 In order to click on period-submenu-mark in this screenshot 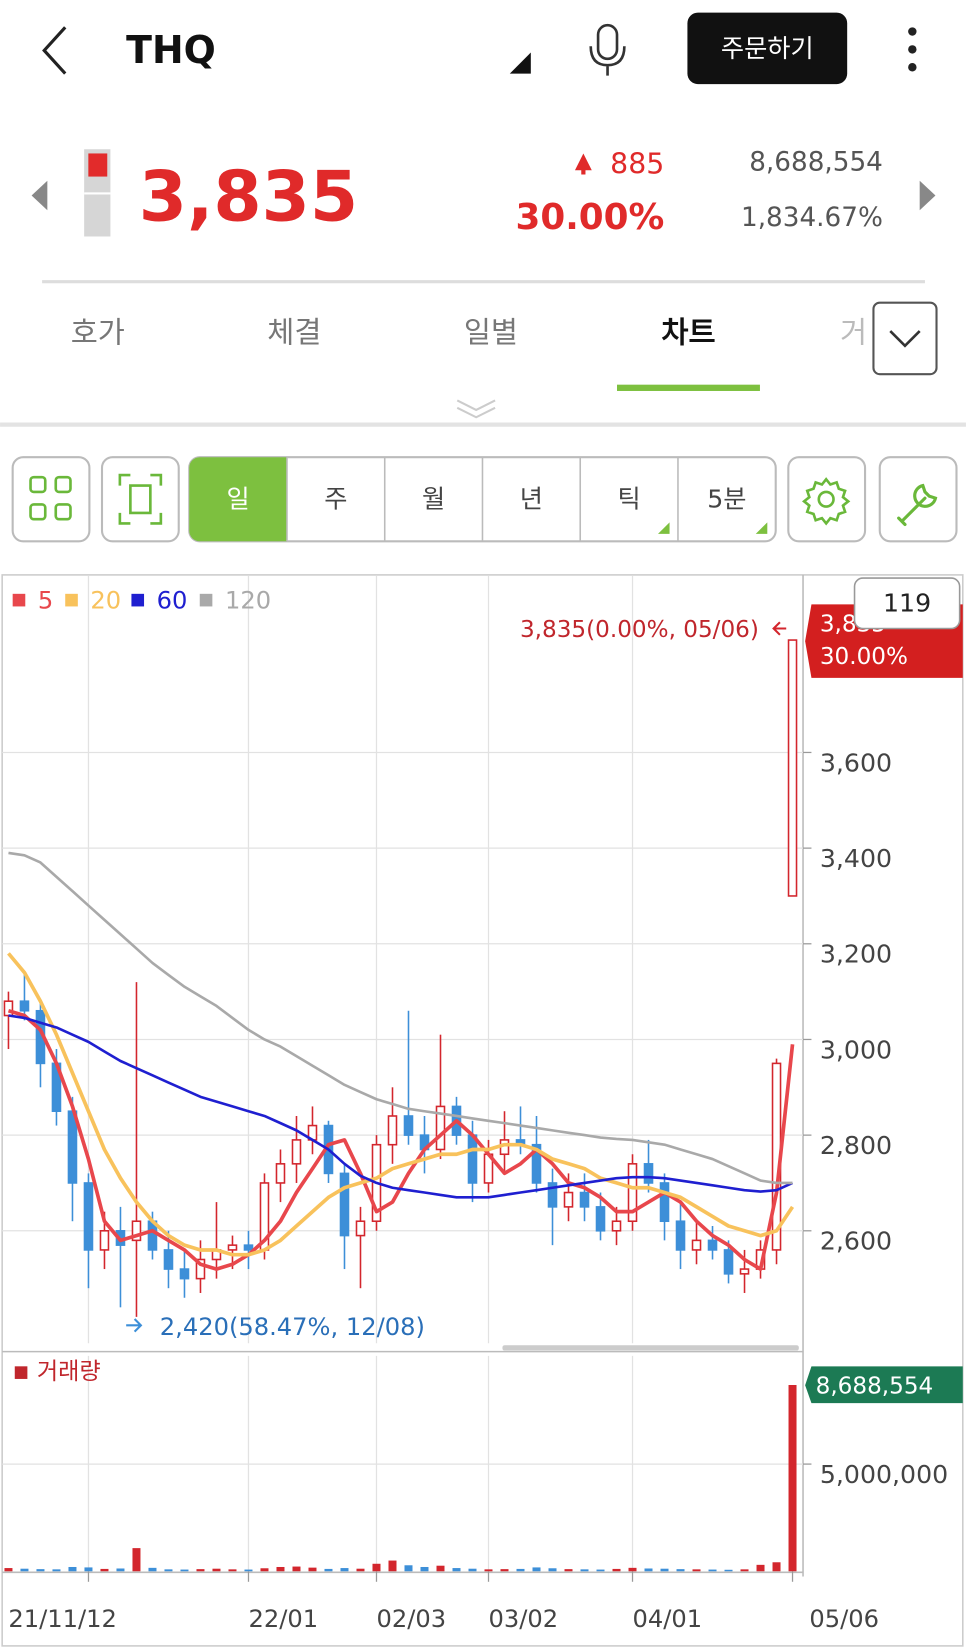, I will do `click(663, 528)`.